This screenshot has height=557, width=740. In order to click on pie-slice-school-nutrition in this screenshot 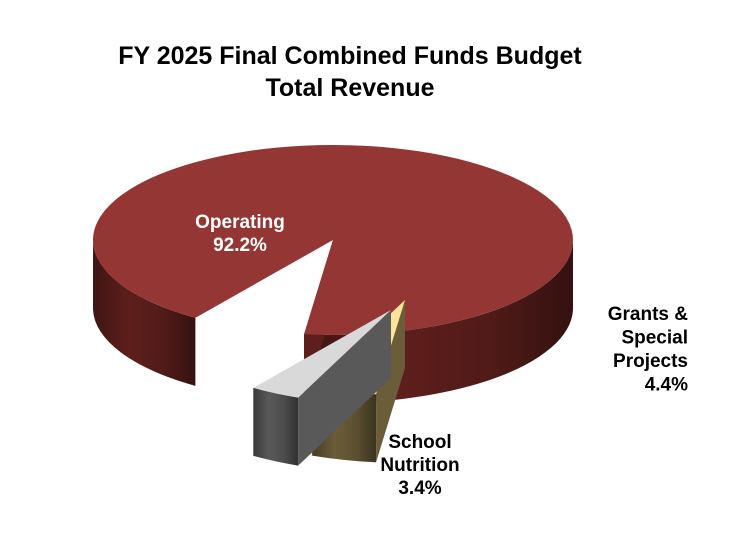, I will do `click(322, 388)`.